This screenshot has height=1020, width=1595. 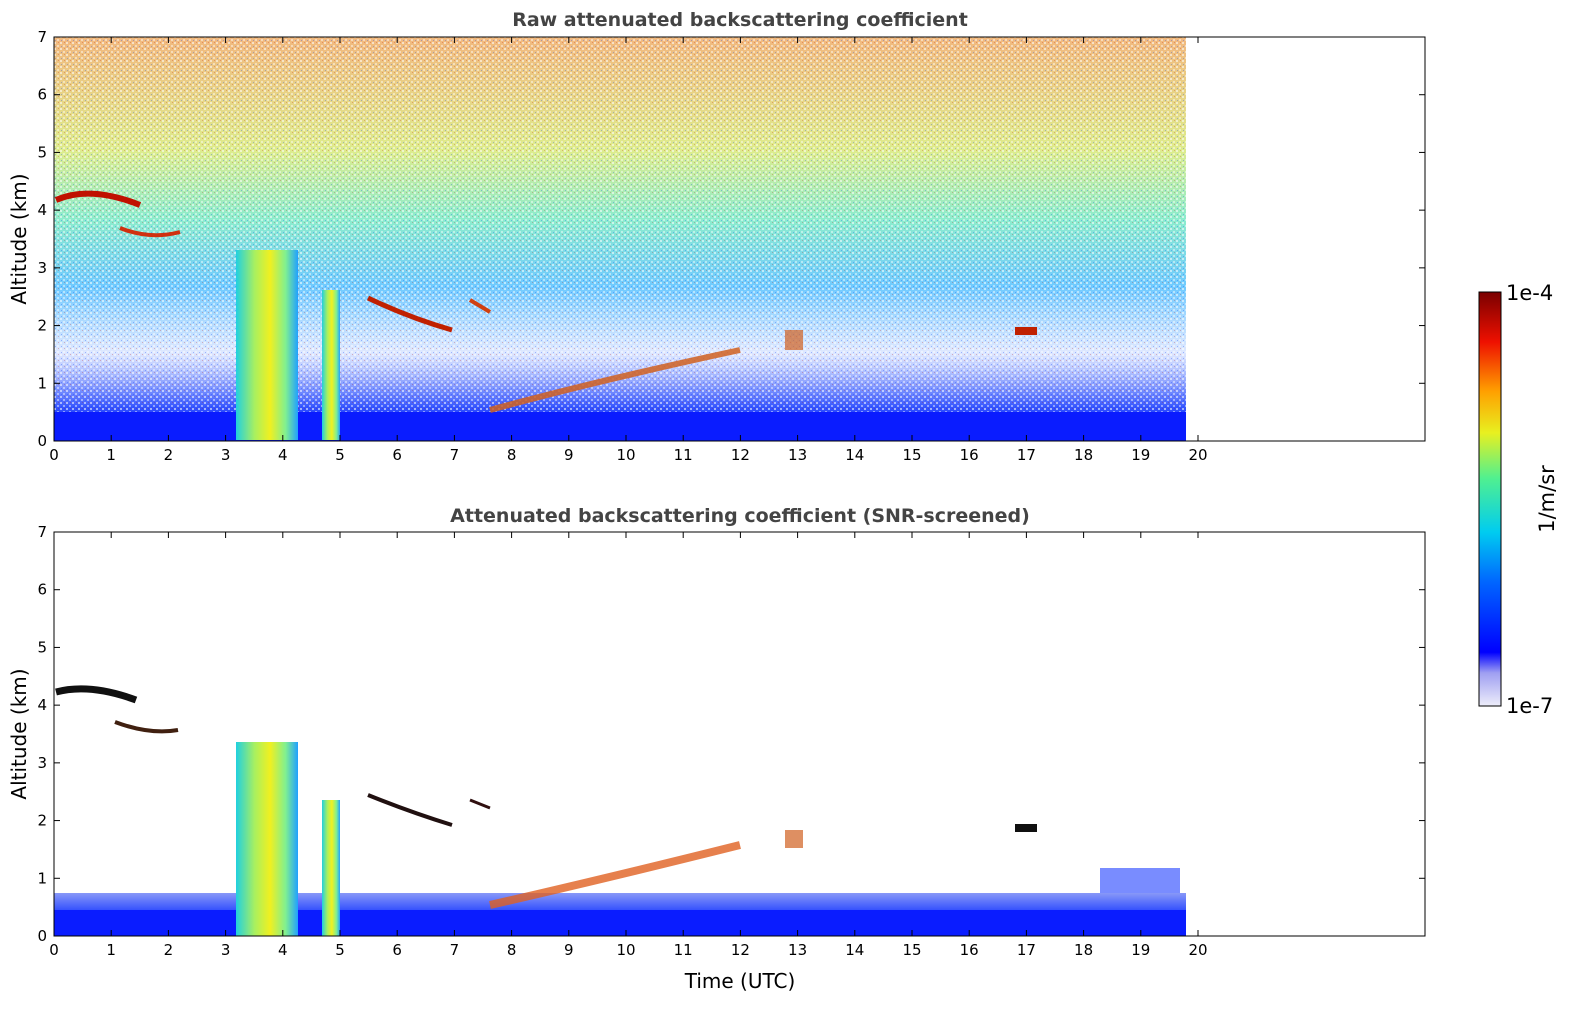 What do you see at coordinates (1518, 499) in the screenshot?
I see `colorbar: 1e-4 1e-7 1/m/sr` at bounding box center [1518, 499].